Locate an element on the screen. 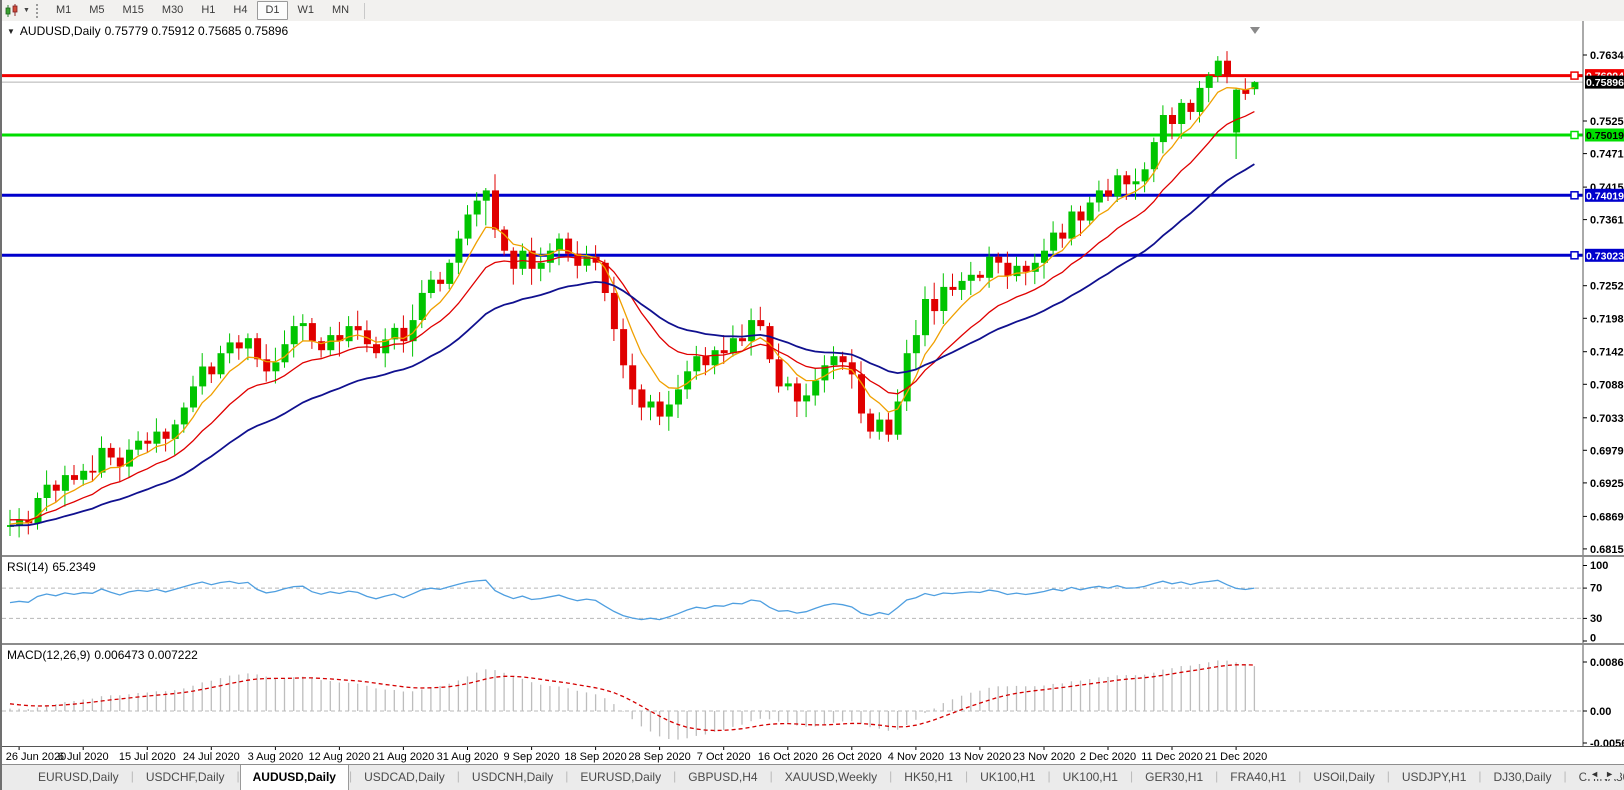 Image resolution: width=1624 pixels, height=790 pixels. collapse-triangle-icon: ▼ is located at coordinates (11, 31).